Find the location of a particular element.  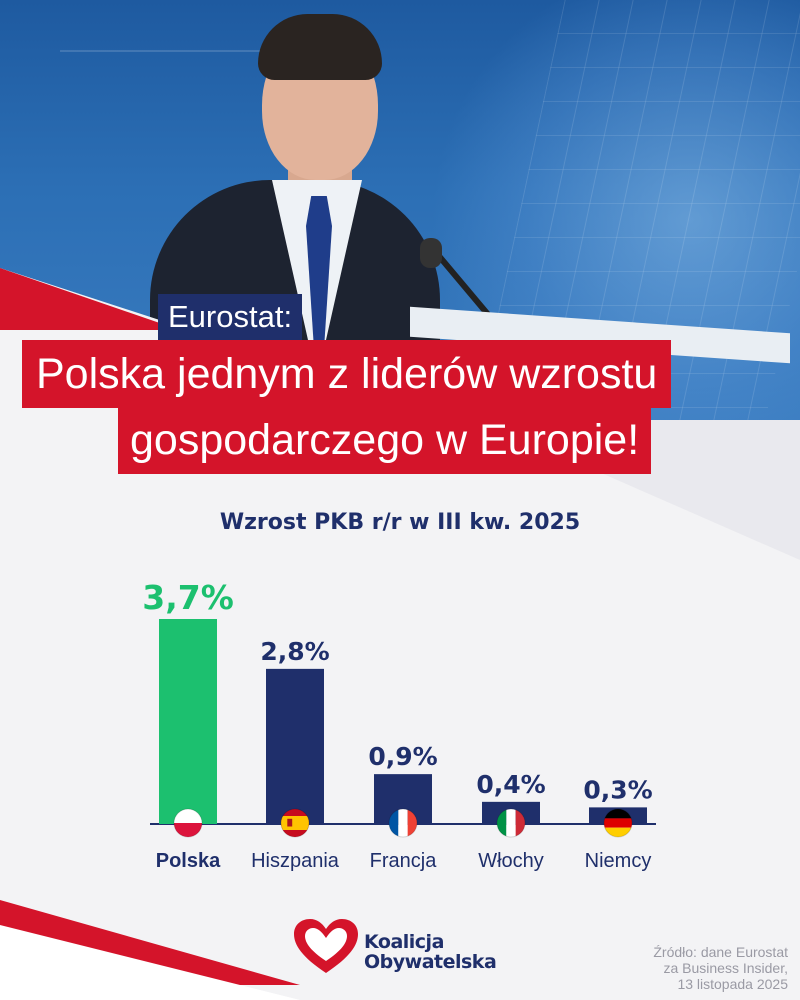

value-label-polska: 3,7% is located at coordinates (188, 597).